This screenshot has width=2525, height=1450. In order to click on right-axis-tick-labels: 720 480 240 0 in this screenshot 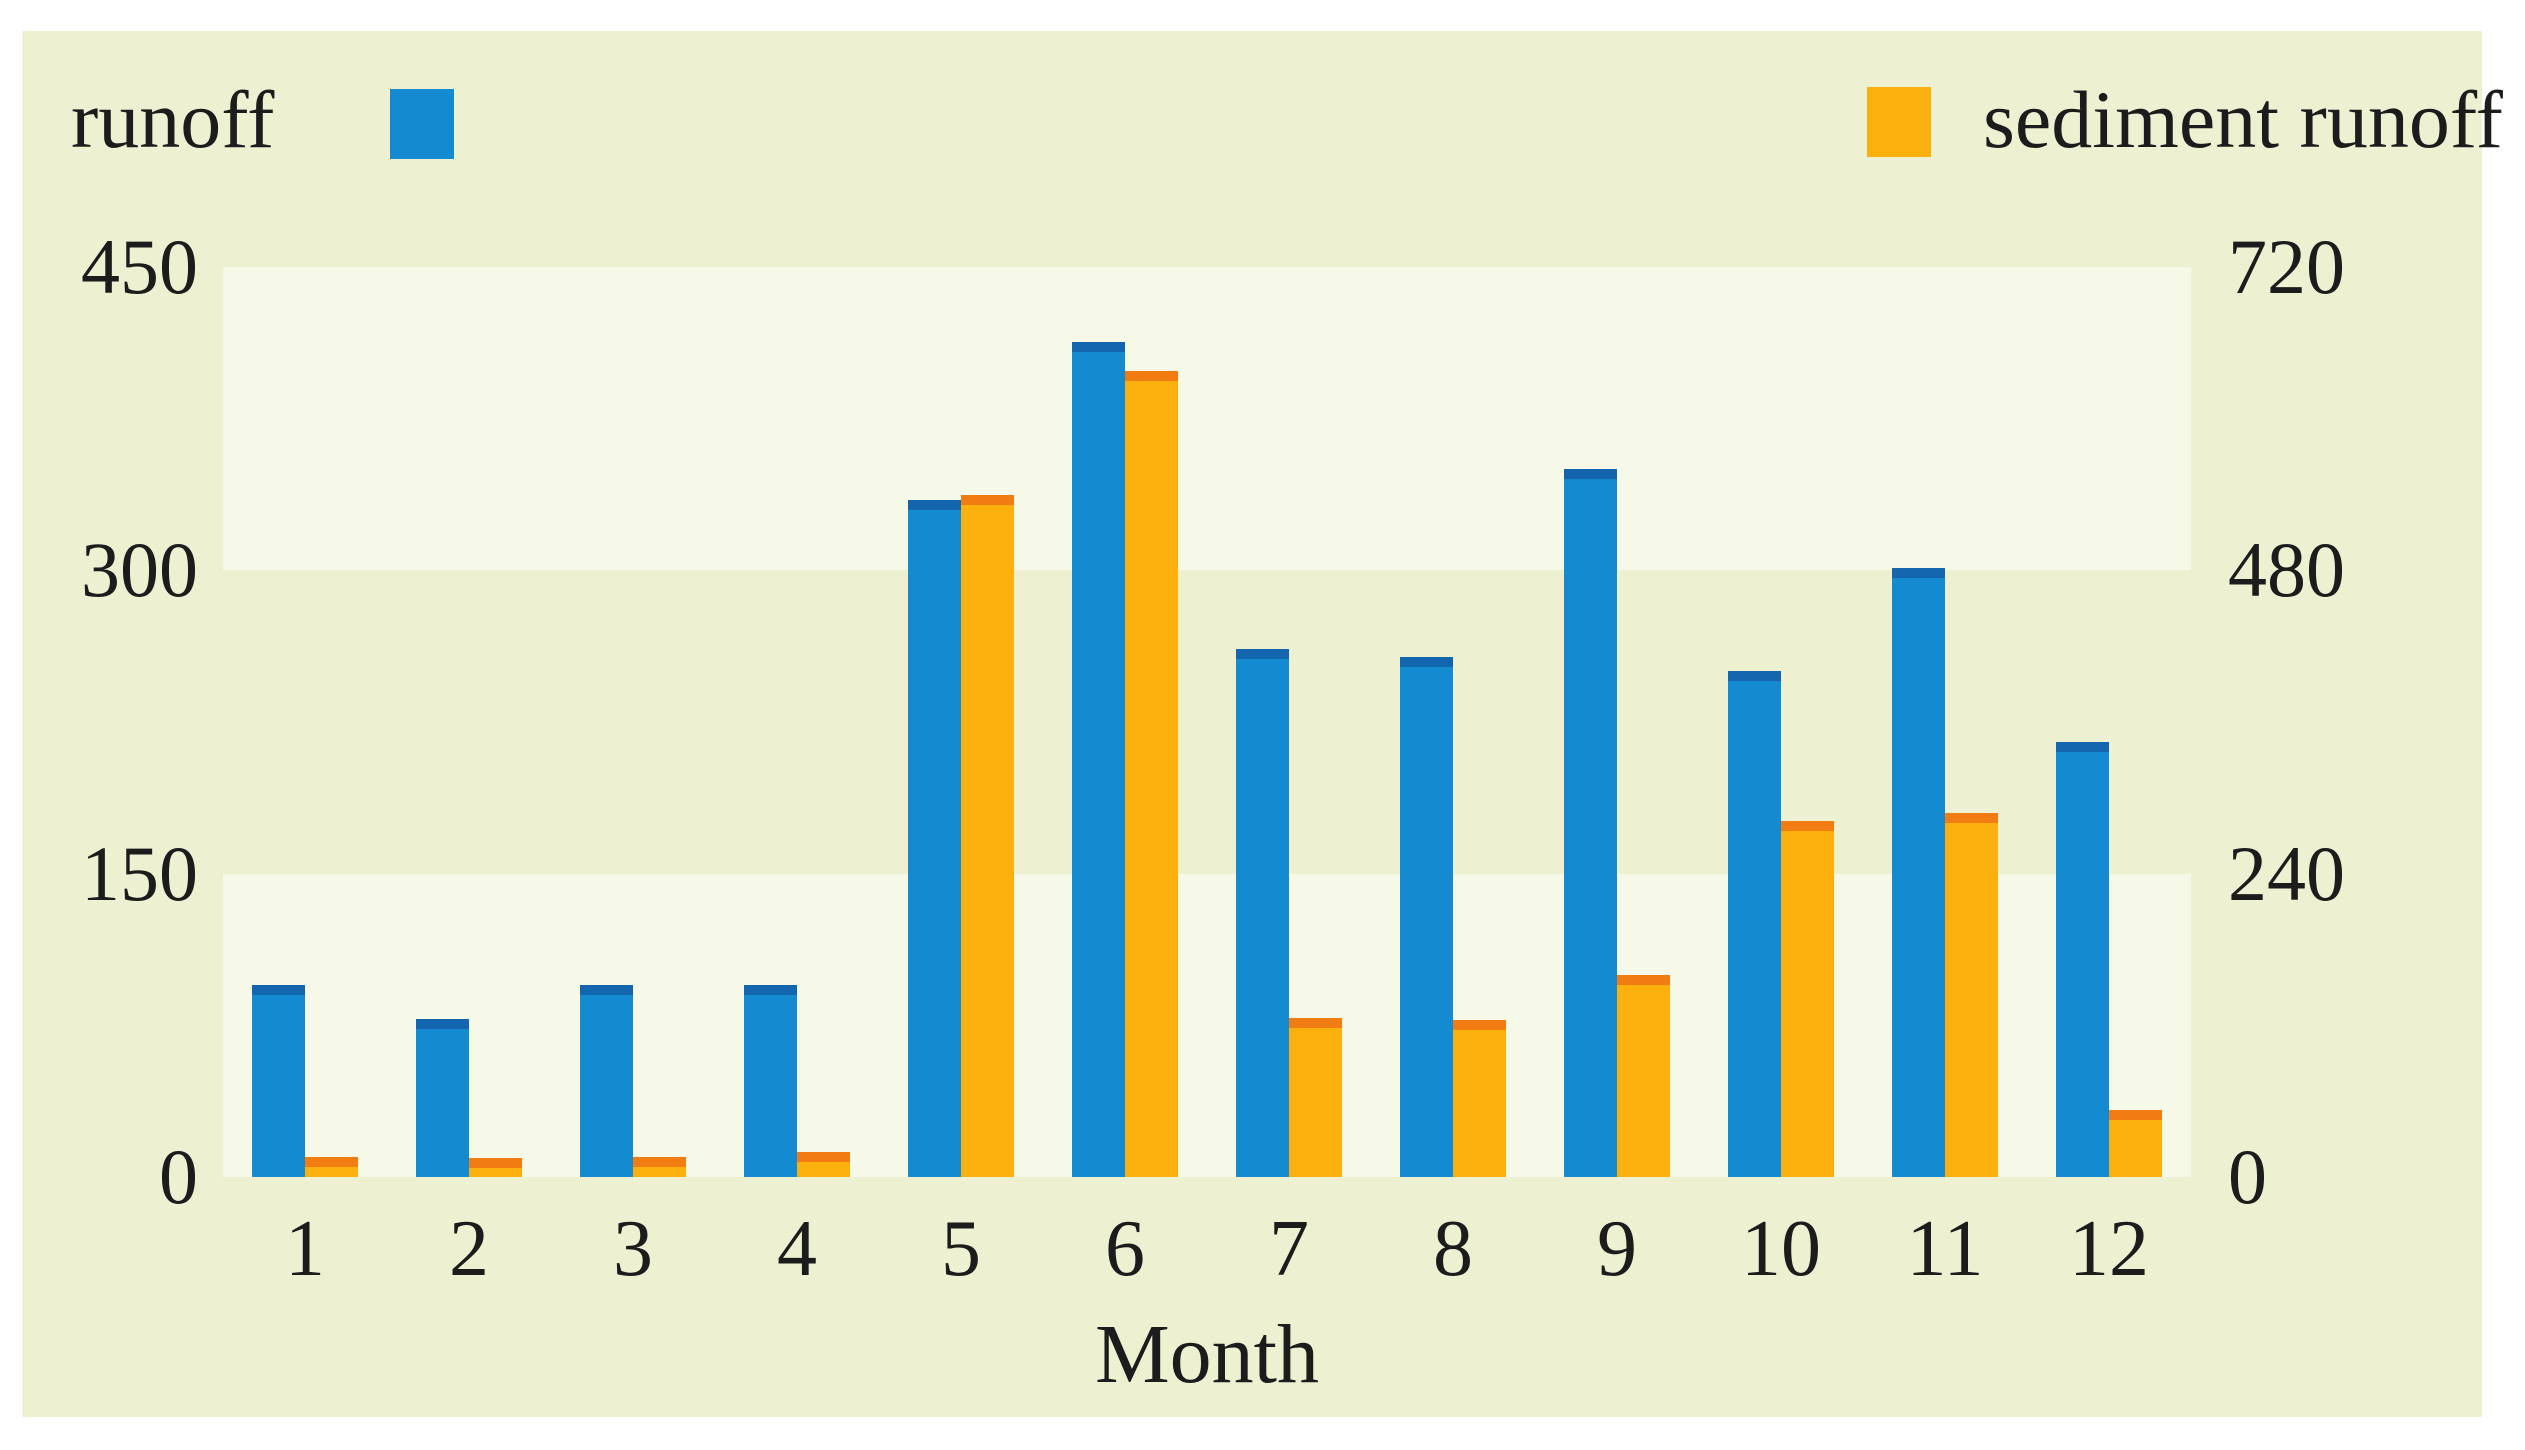, I will do `click(2338, 722)`.